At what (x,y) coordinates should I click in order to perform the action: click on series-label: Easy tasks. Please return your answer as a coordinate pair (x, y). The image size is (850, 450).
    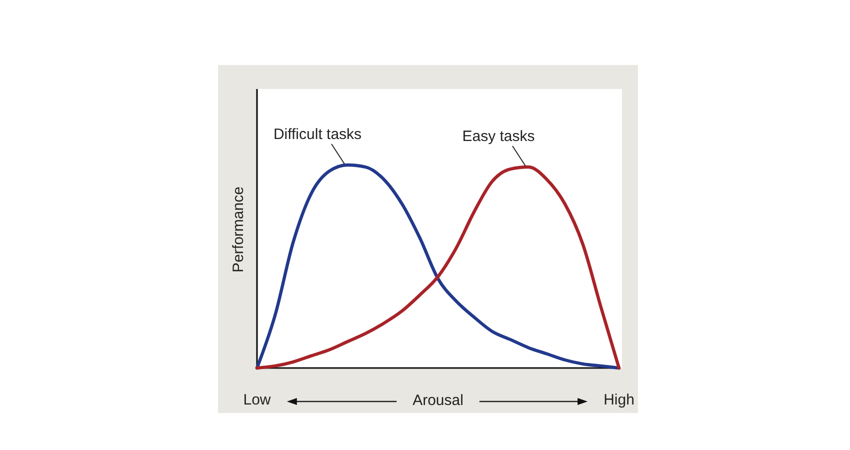
    Looking at the image, I should click on (498, 137).